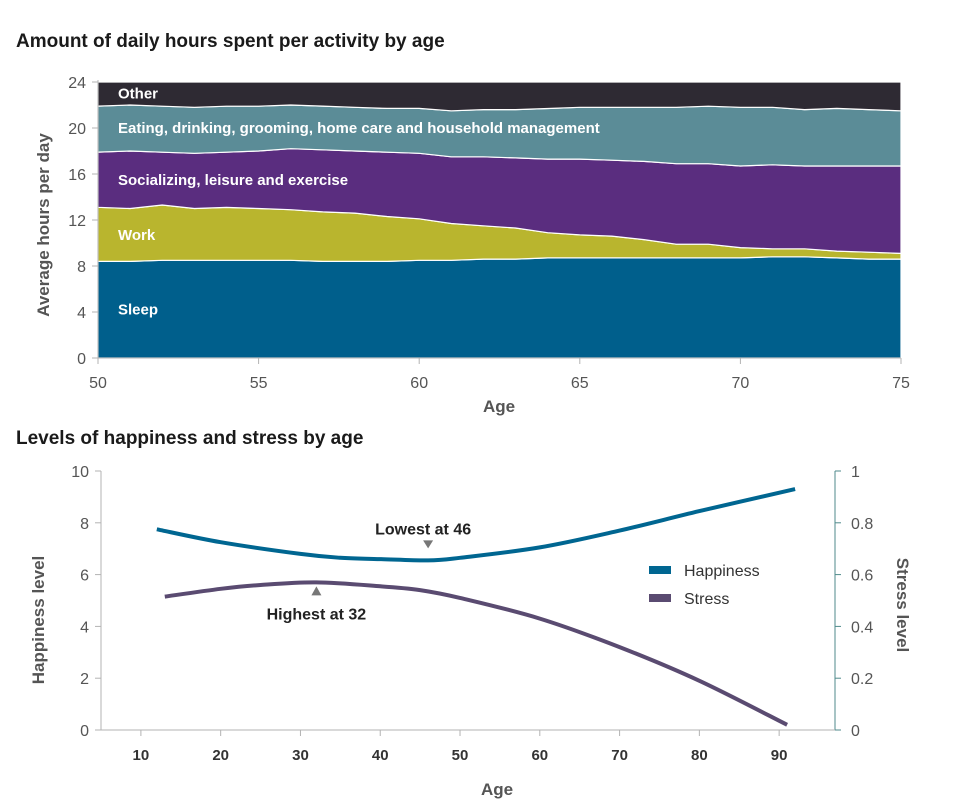 Image resolution: width=966 pixels, height=806 pixels. Describe the element at coordinates (77, 221) in the screenshot. I see `y-tick-label: 12` at that location.